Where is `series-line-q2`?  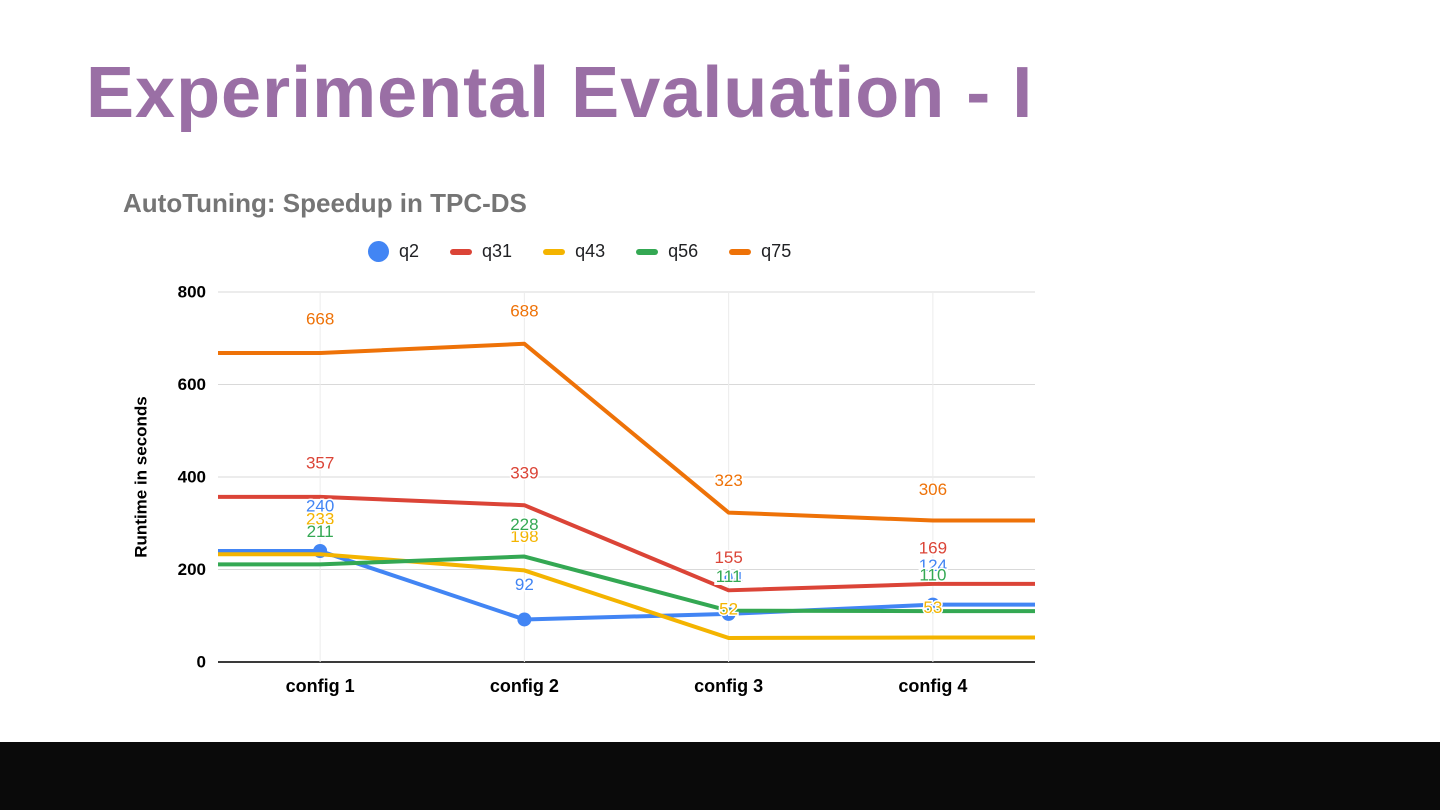 series-line-q2 is located at coordinates (626, 585).